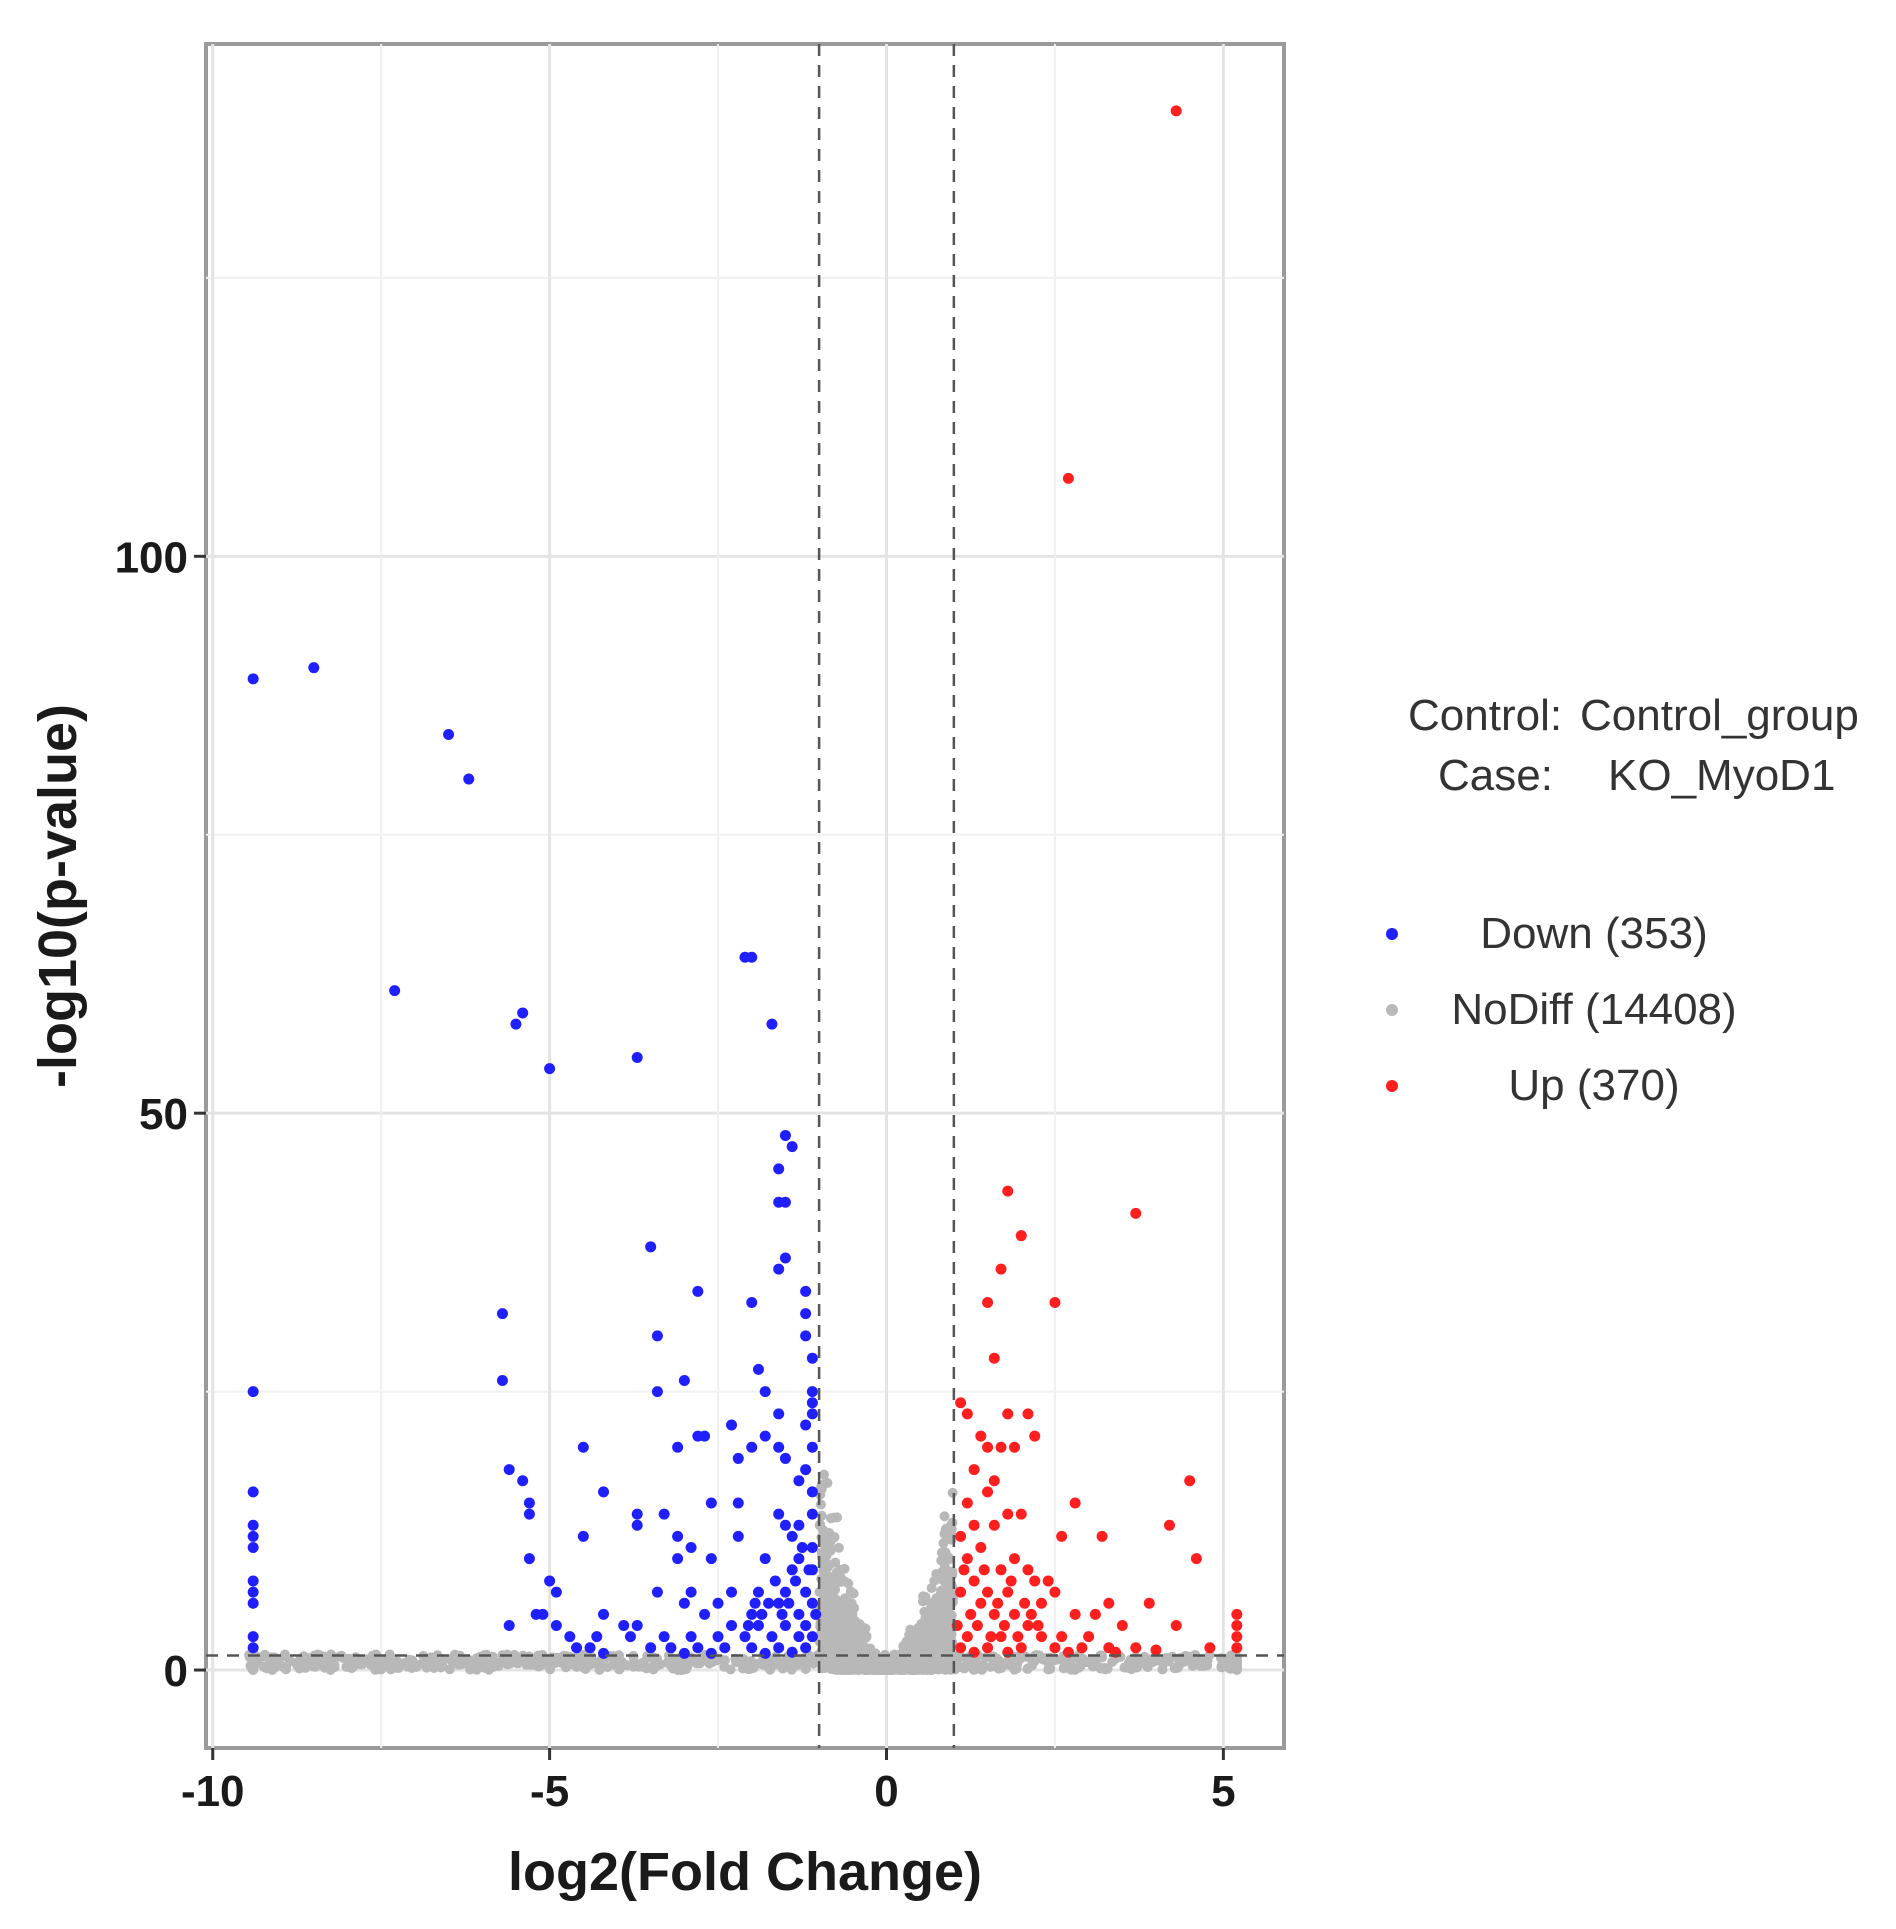  I want to click on legend-label: NoDiff (14408), so click(1593, 1009).